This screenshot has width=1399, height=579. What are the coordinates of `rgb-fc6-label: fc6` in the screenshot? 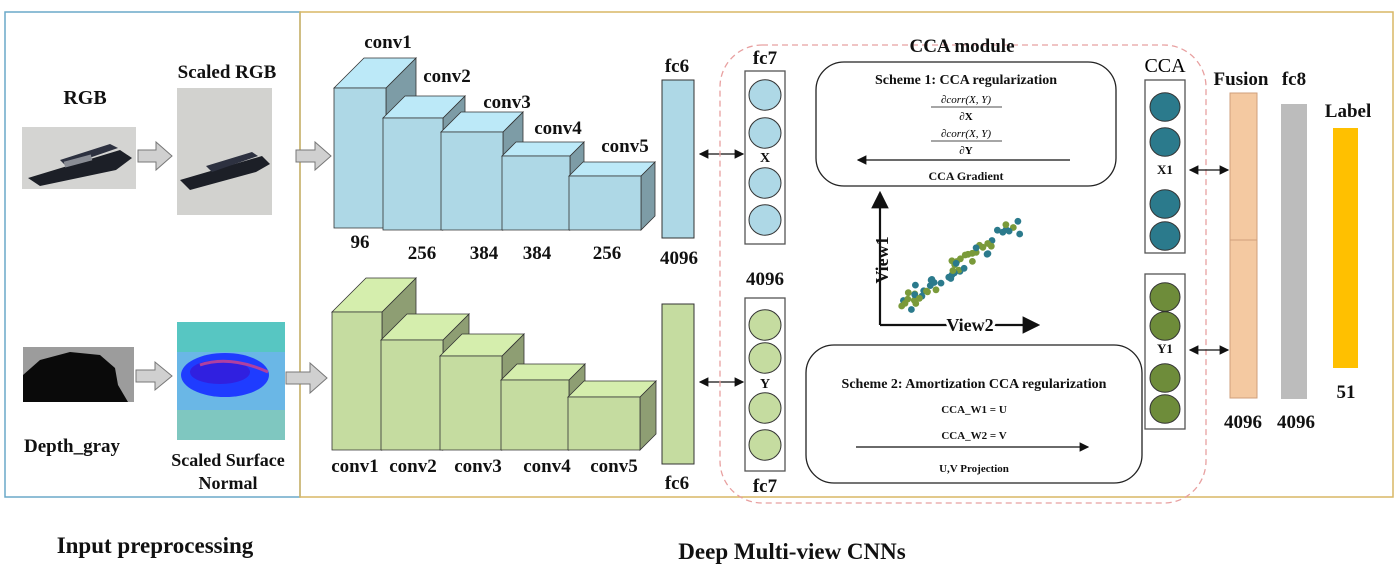 It's located at (677, 66).